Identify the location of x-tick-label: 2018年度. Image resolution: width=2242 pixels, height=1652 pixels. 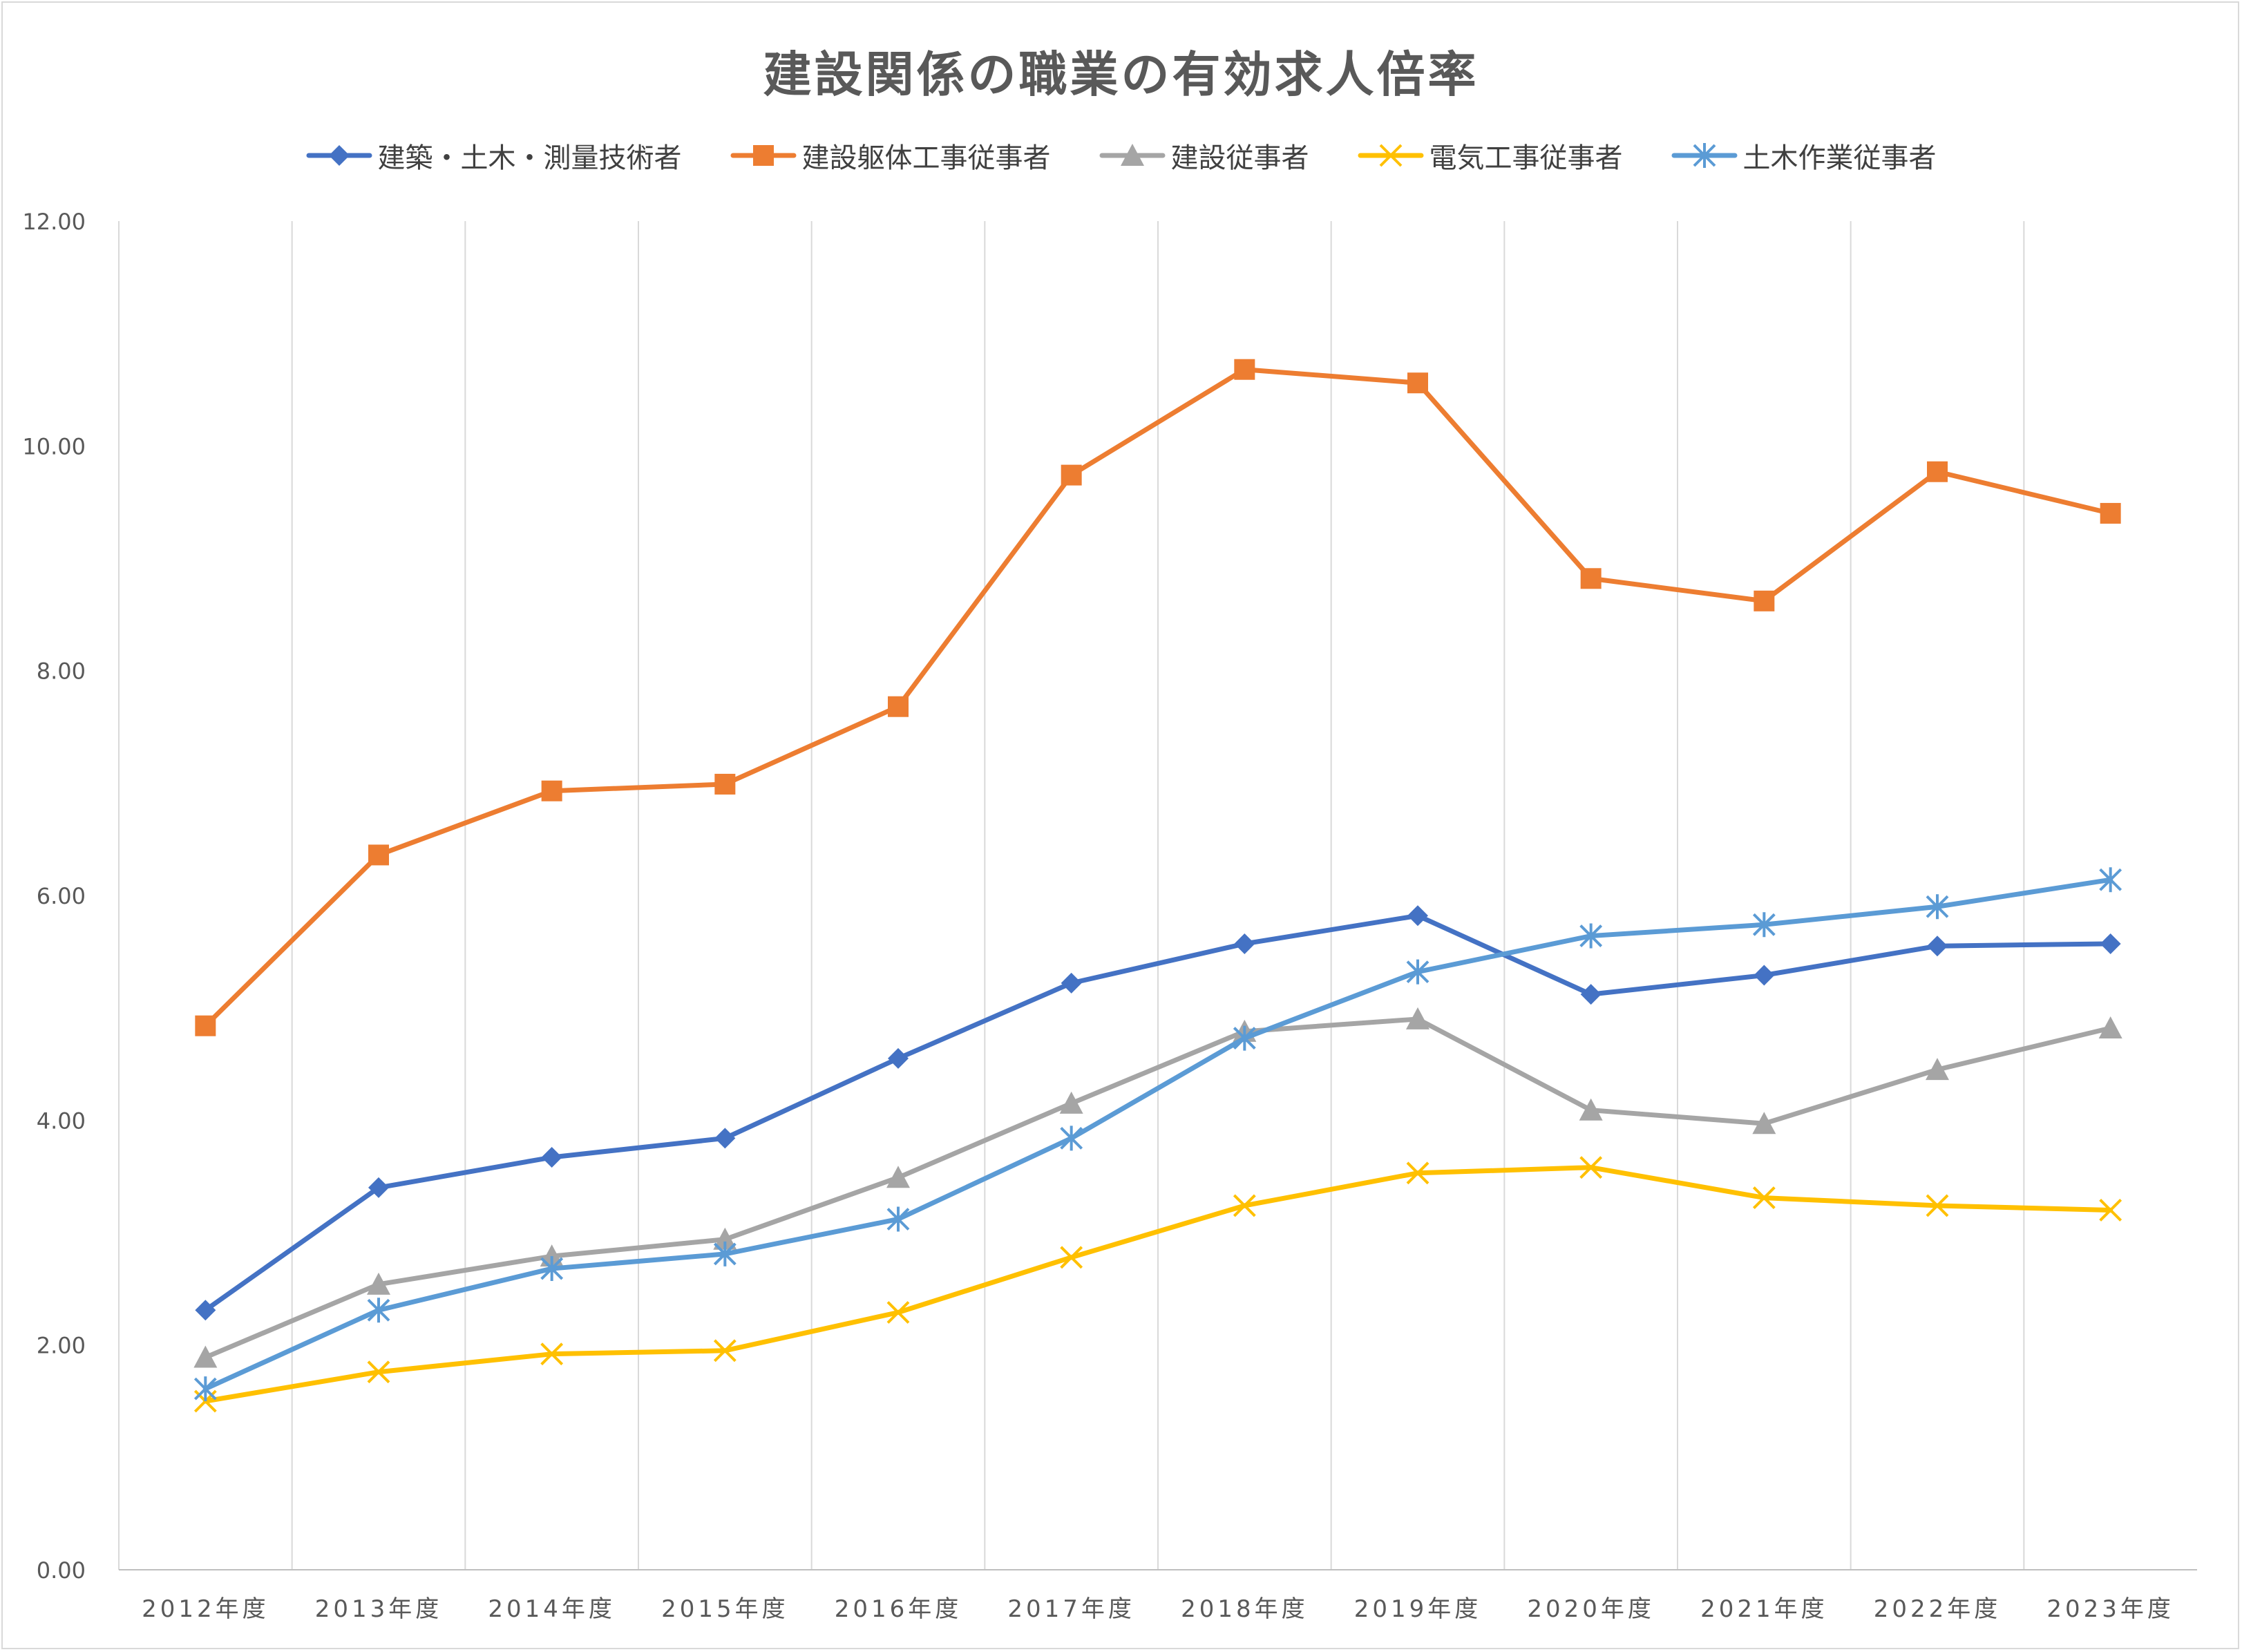
(1245, 1609).